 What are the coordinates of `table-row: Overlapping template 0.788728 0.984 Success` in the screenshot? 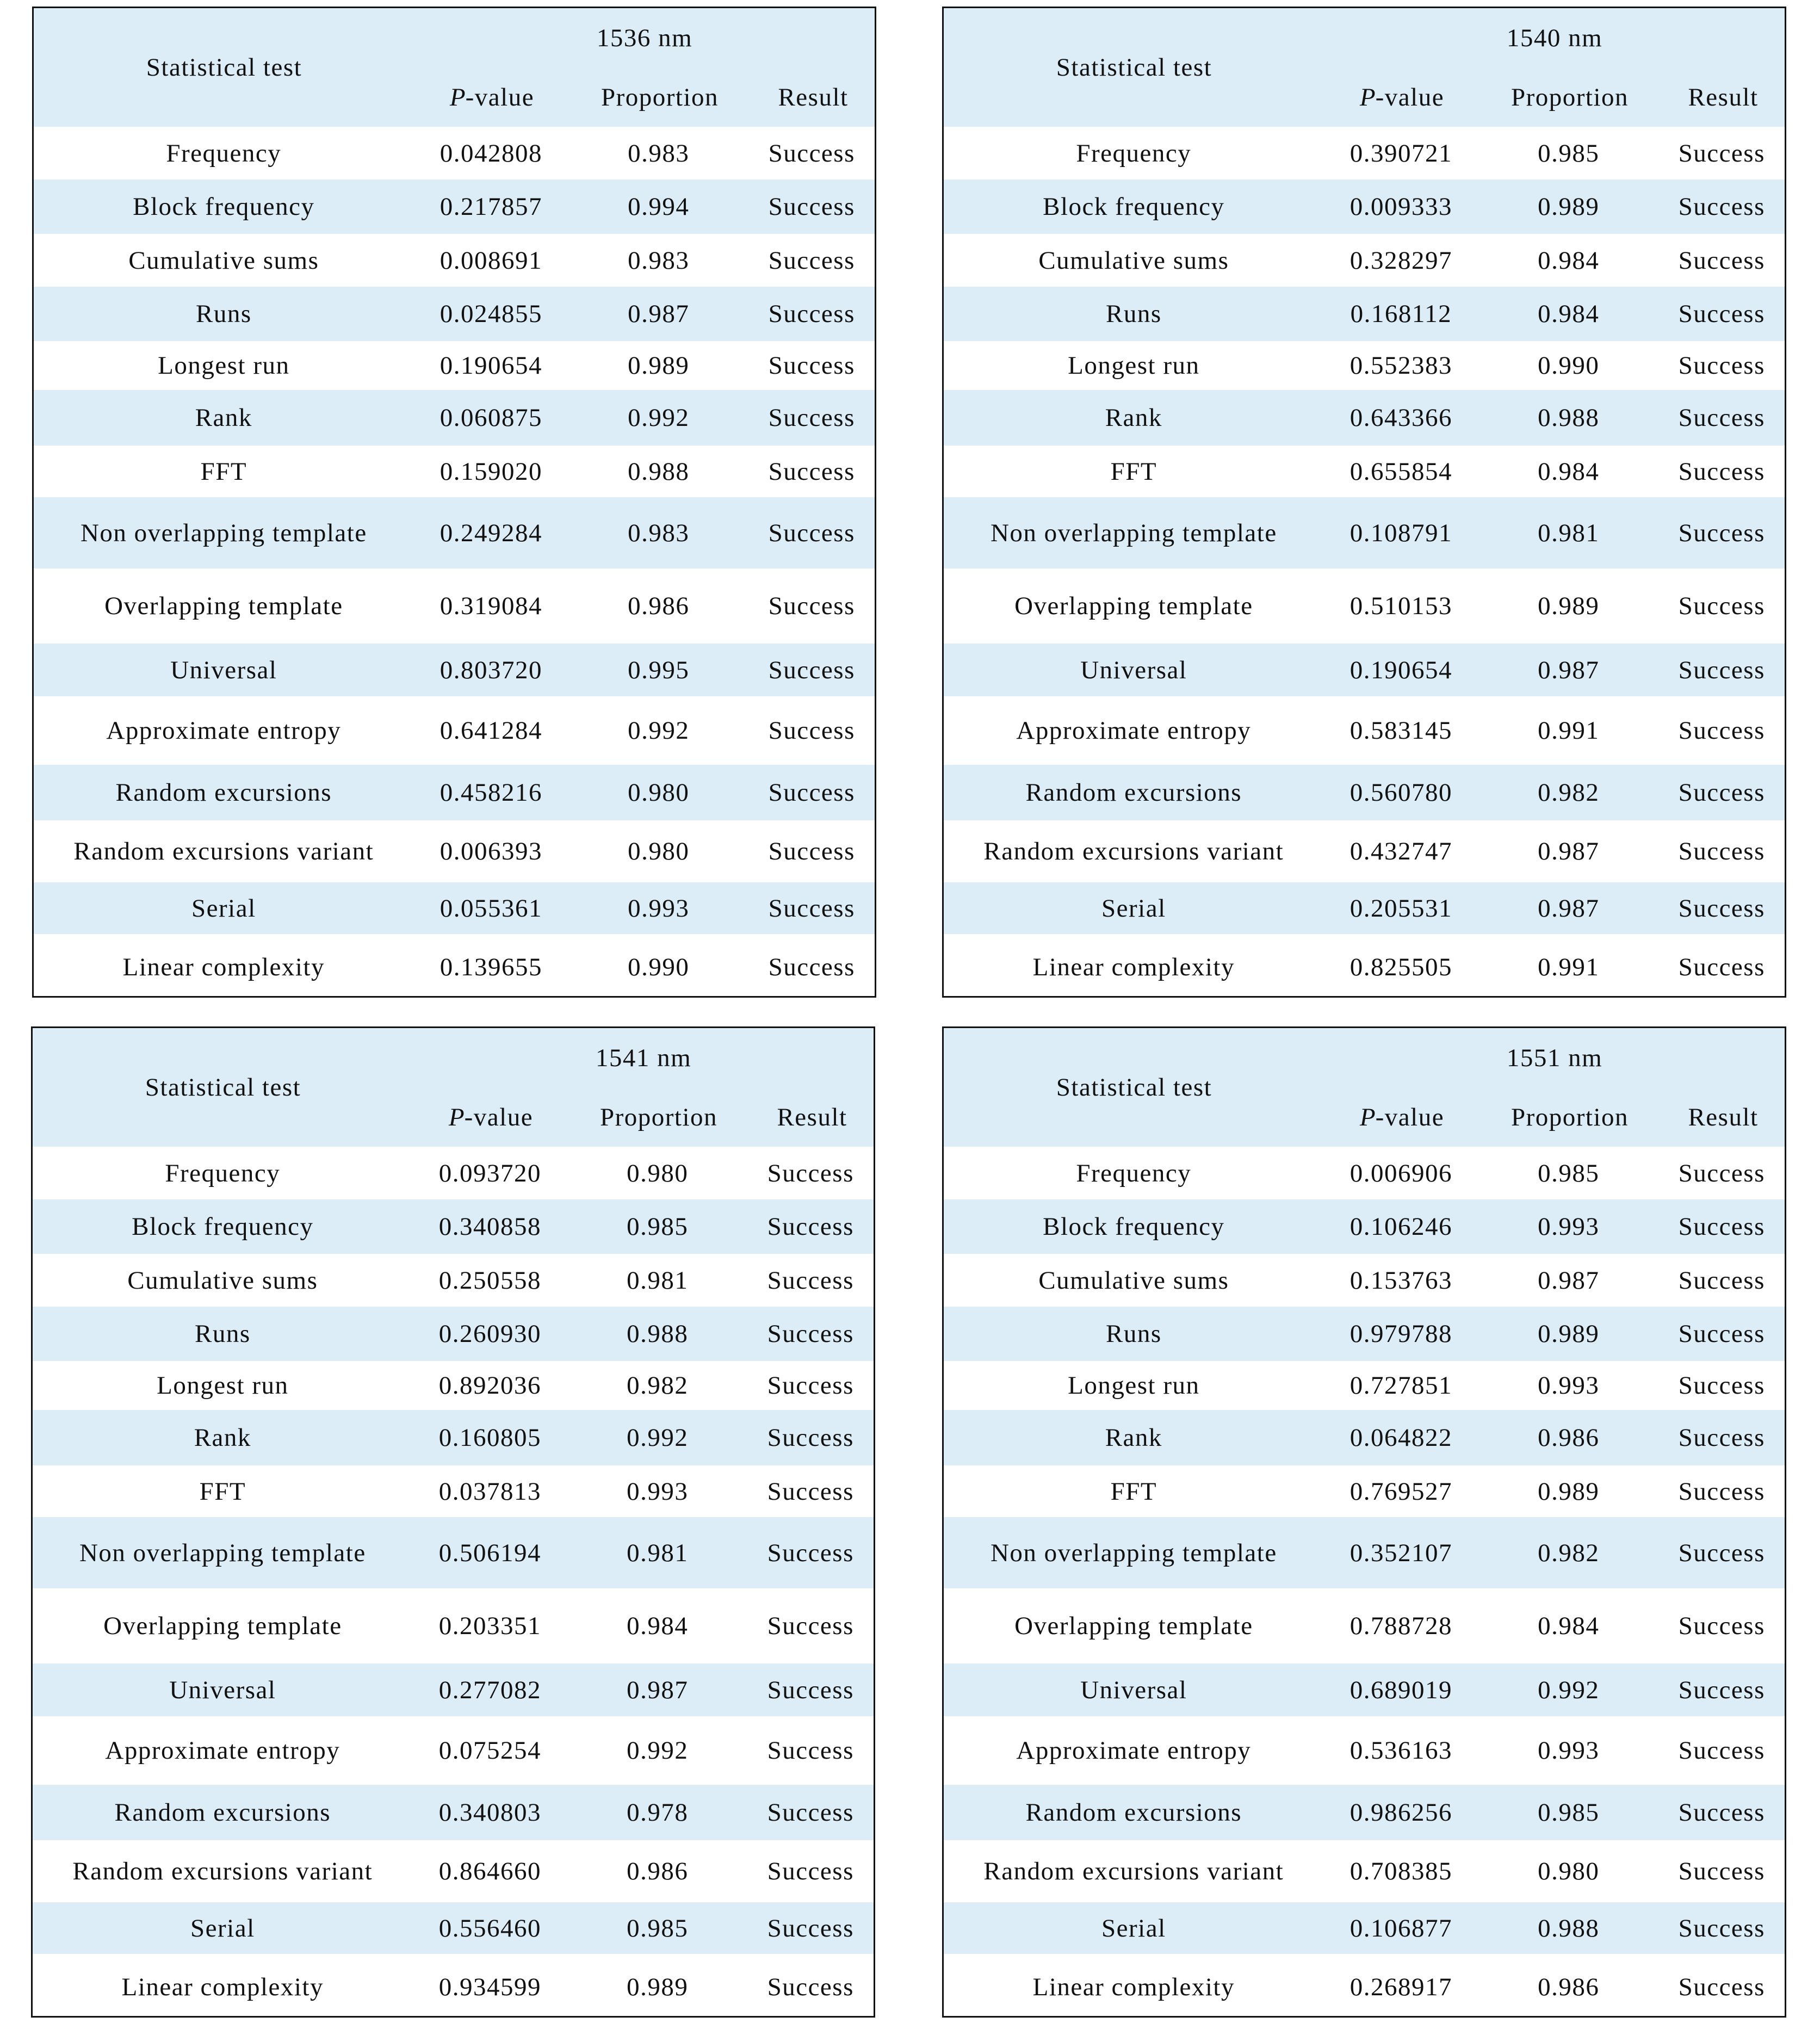 It's located at (1364, 1625).